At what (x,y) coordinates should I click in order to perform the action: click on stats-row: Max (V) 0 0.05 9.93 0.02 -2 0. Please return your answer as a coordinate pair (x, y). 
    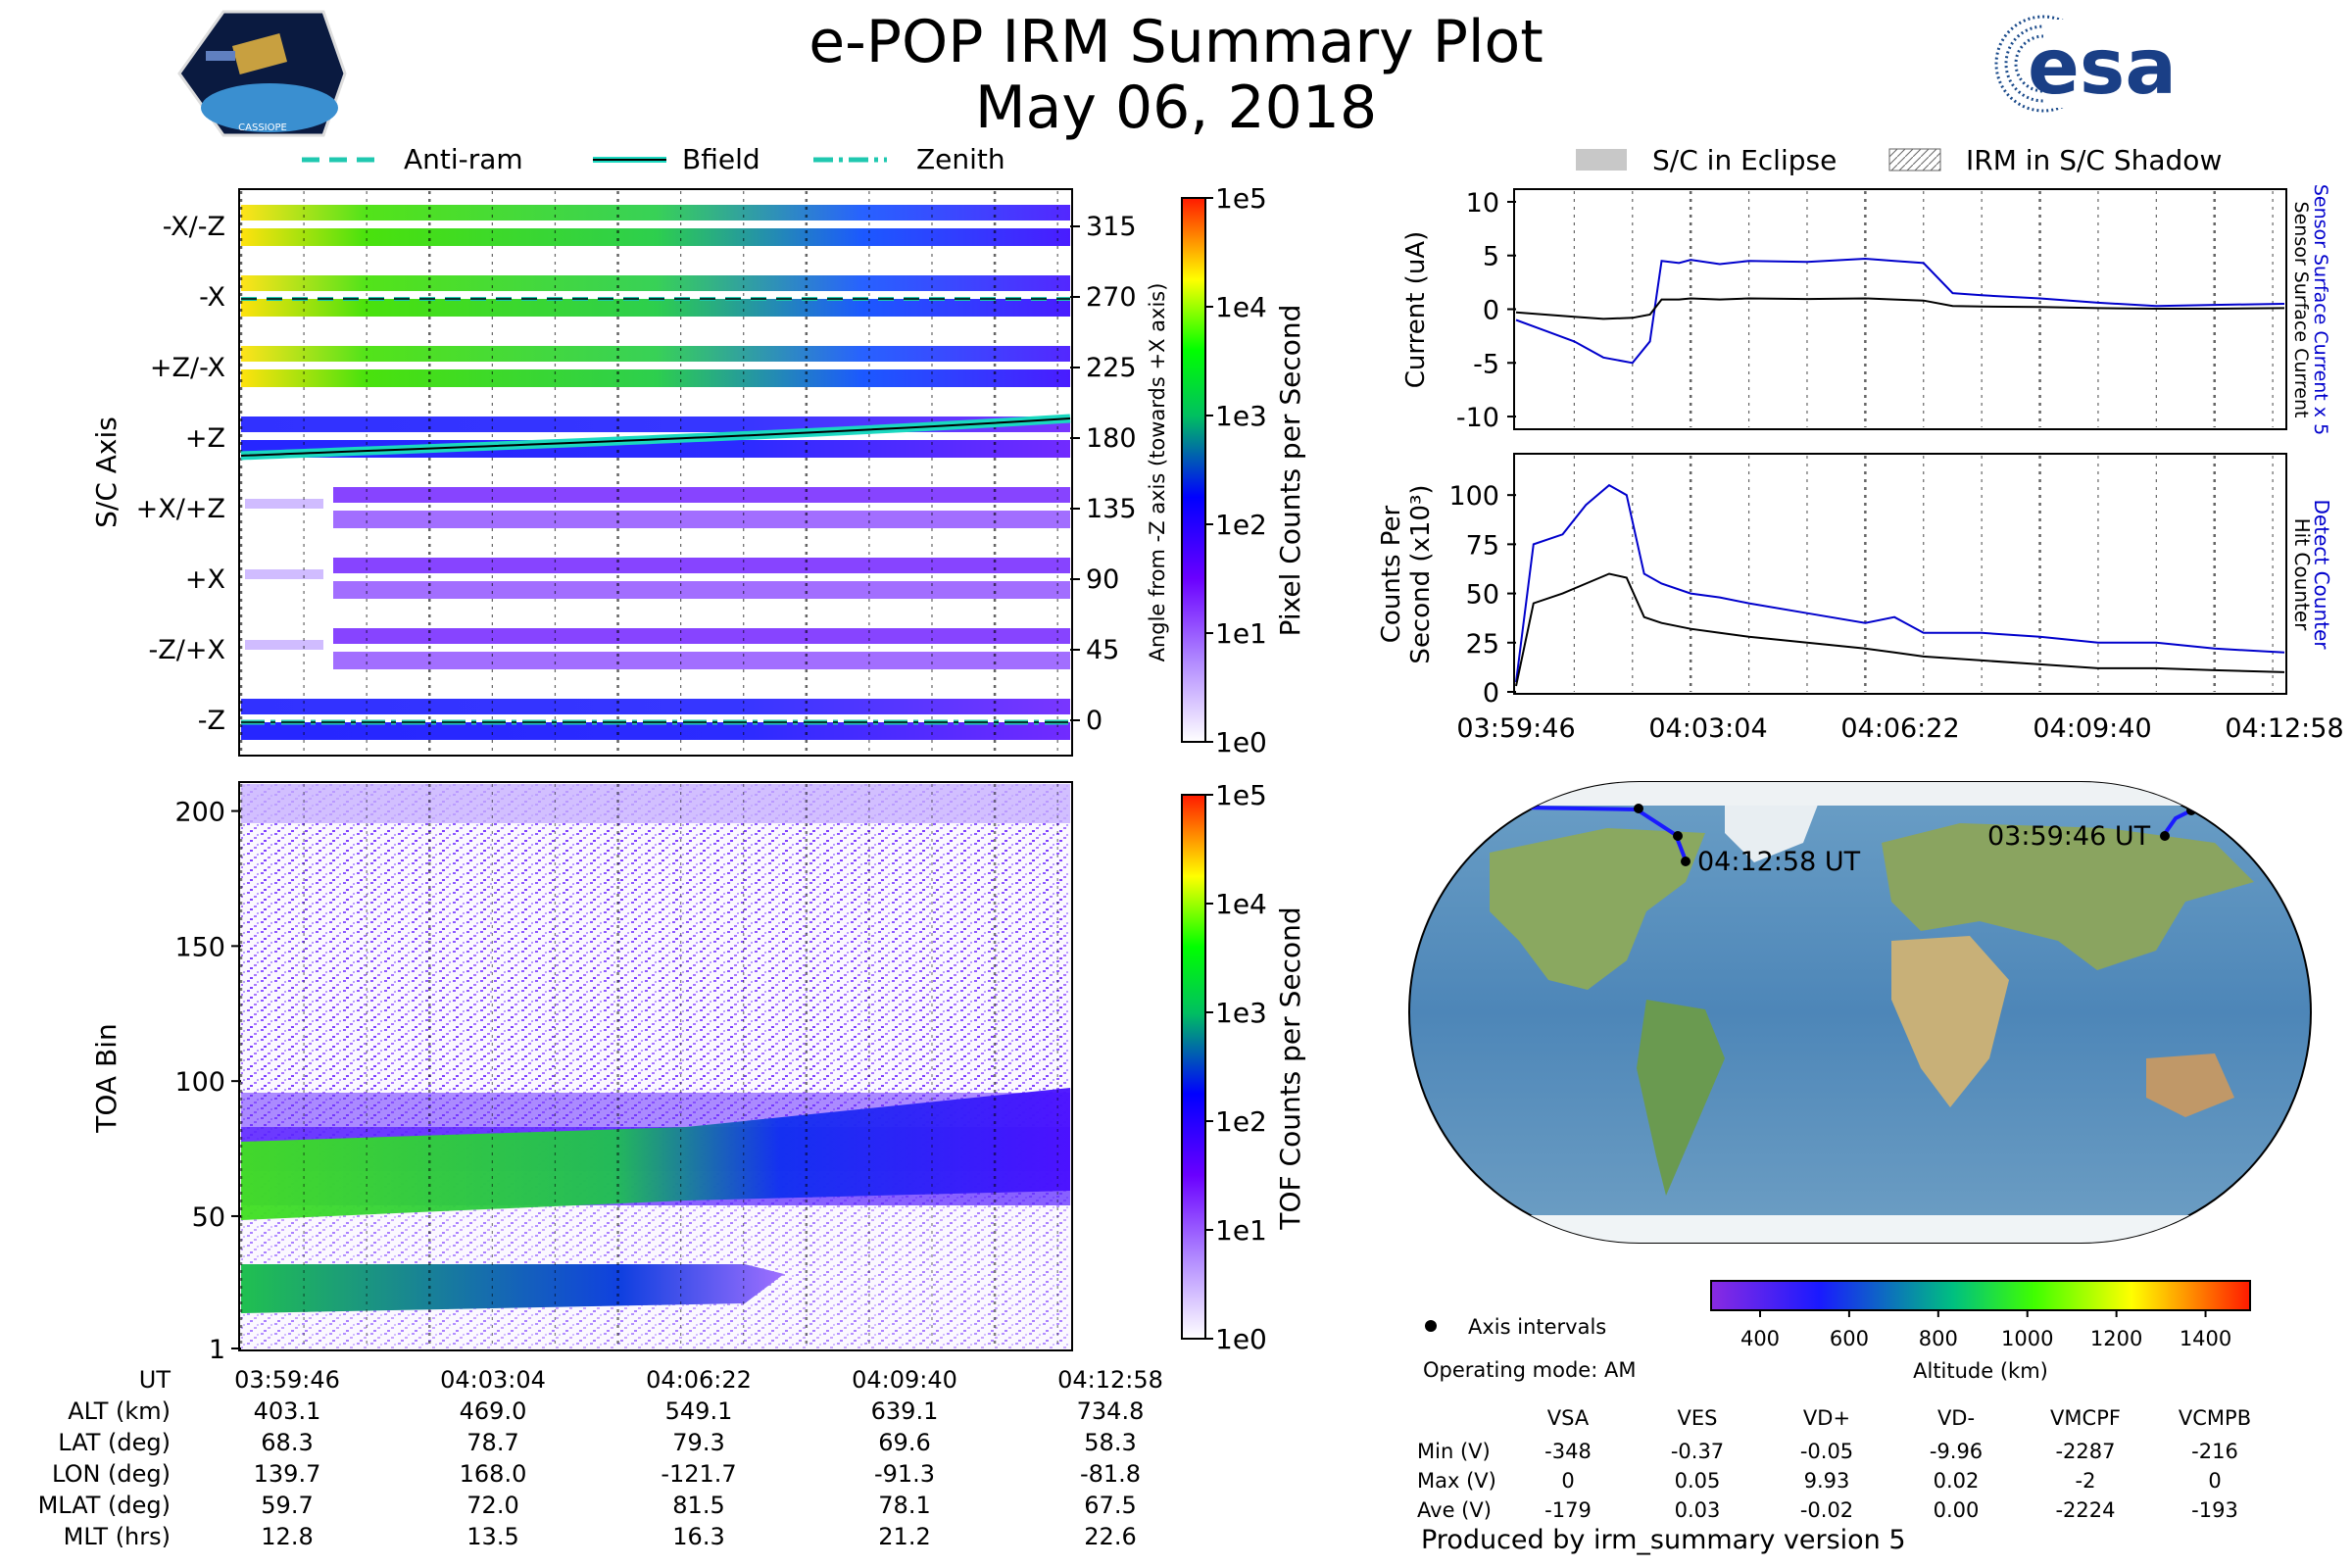
    Looking at the image, I should click on (1848, 1480).